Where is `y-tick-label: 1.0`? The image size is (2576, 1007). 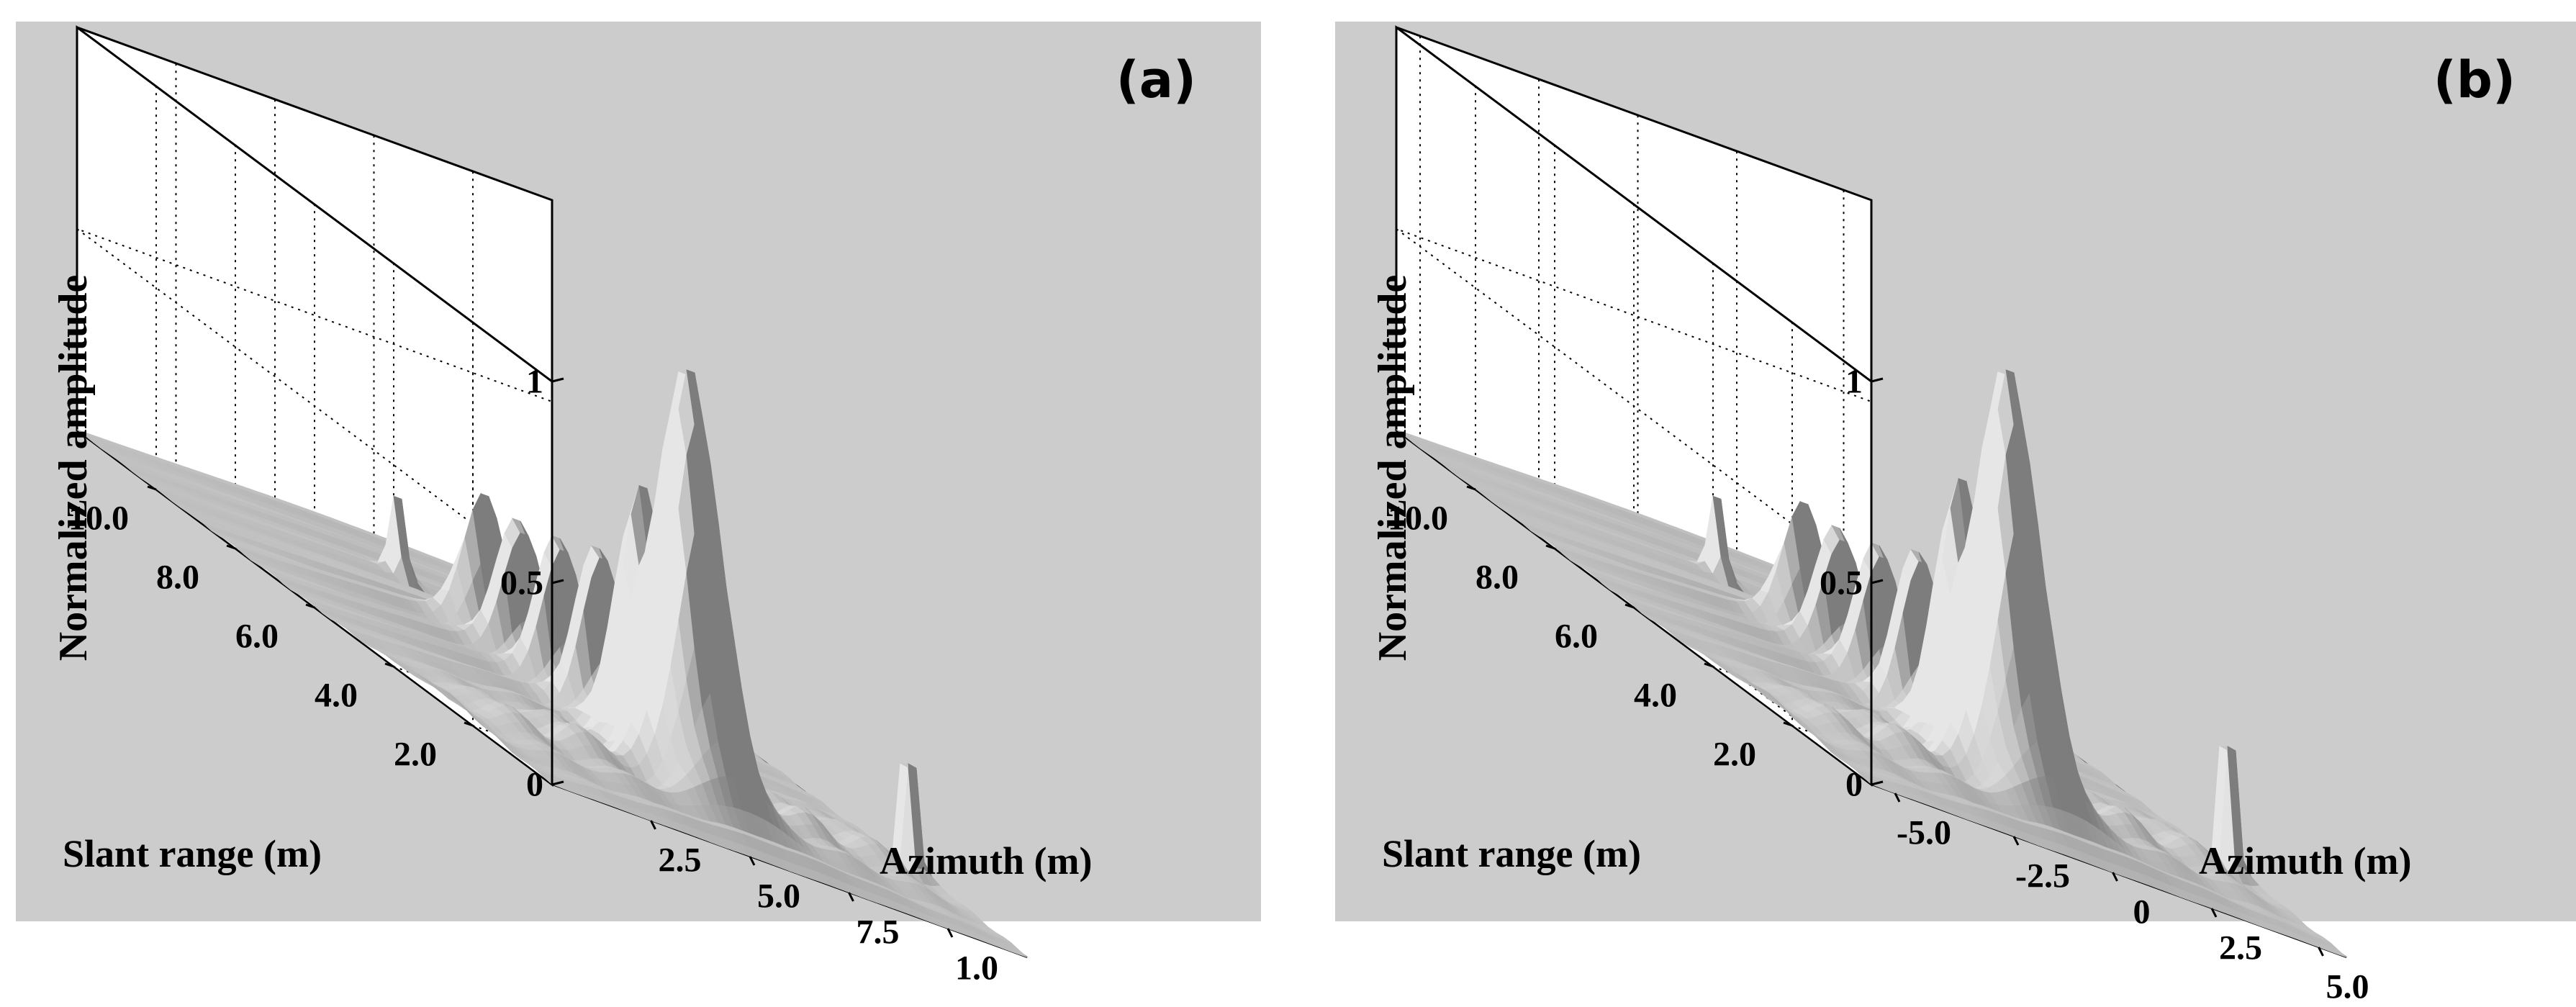
y-tick-label: 1.0 is located at coordinates (977, 968).